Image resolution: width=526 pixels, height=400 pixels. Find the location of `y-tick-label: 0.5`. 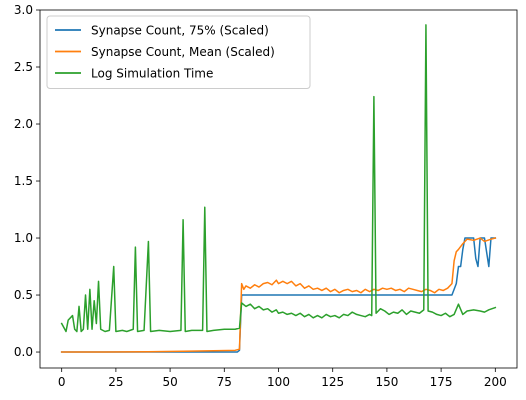

y-tick-label: 0.5 is located at coordinates (23, 295).